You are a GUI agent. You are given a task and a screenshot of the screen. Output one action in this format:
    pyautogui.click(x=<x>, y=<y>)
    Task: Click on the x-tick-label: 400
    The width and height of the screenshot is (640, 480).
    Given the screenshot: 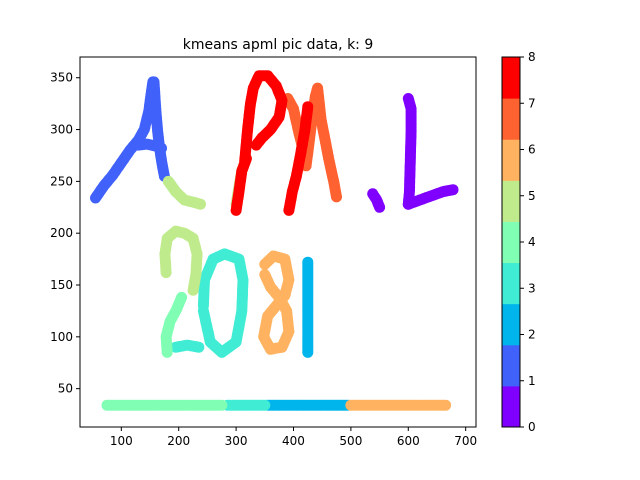 What is the action you would take?
    pyautogui.click(x=293, y=441)
    